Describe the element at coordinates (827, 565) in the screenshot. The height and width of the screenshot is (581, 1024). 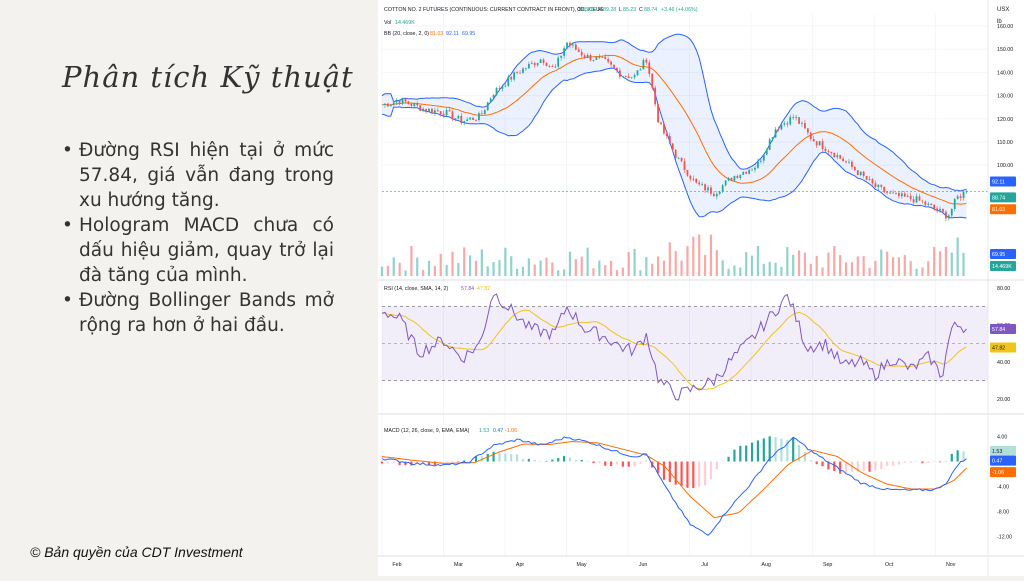
I see `month-axis-label: Sep` at that location.